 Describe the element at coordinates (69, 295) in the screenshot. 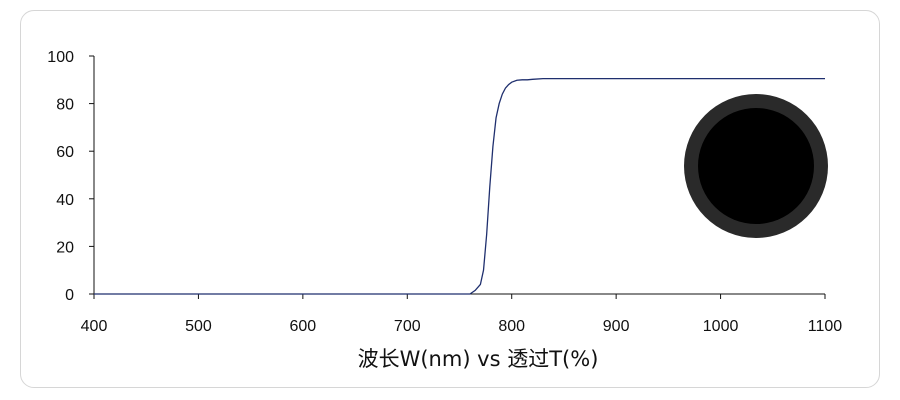

I see `y-tick-label: 0` at that location.